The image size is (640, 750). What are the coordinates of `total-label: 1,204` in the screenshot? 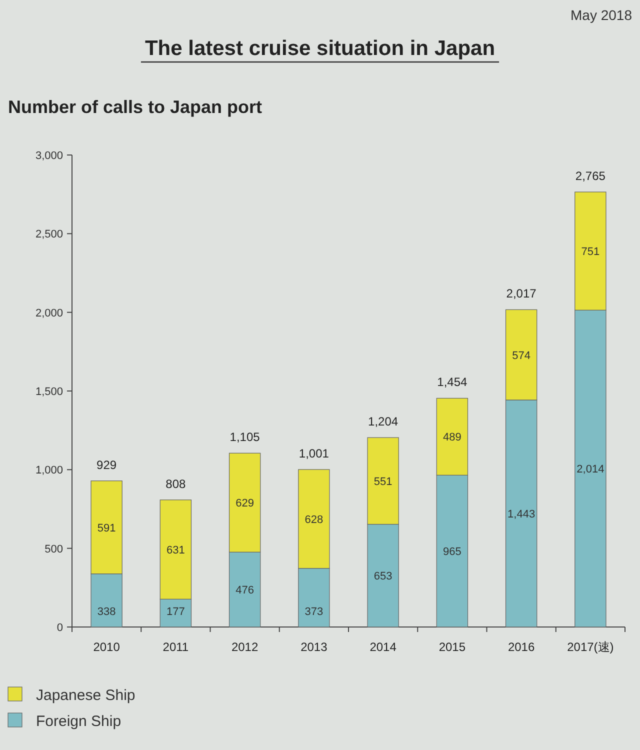 It's located at (383, 421).